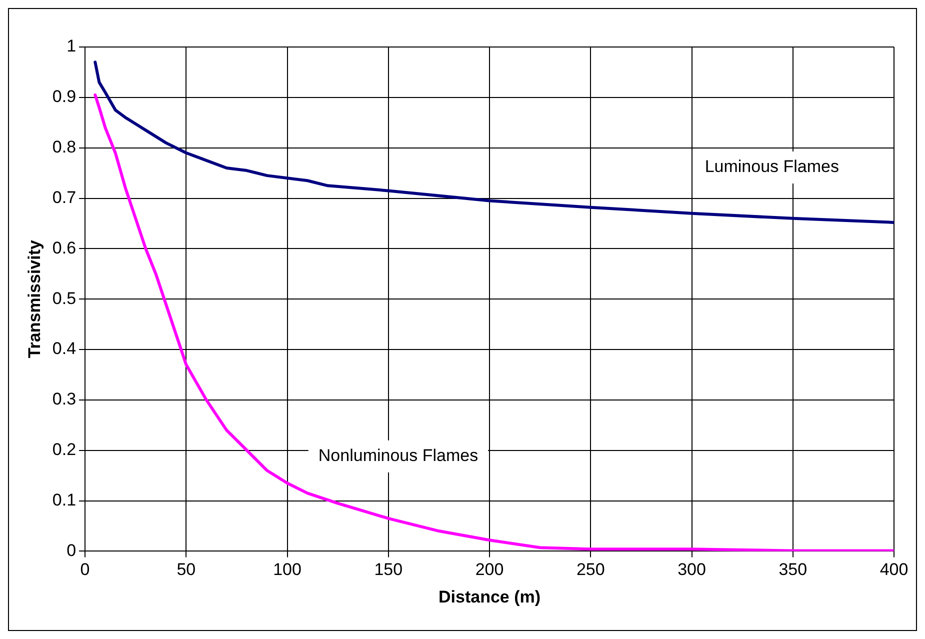 This screenshot has width=925, height=639. Describe the element at coordinates (64, 500) in the screenshot. I see `y-tick-label: 0.1` at that location.